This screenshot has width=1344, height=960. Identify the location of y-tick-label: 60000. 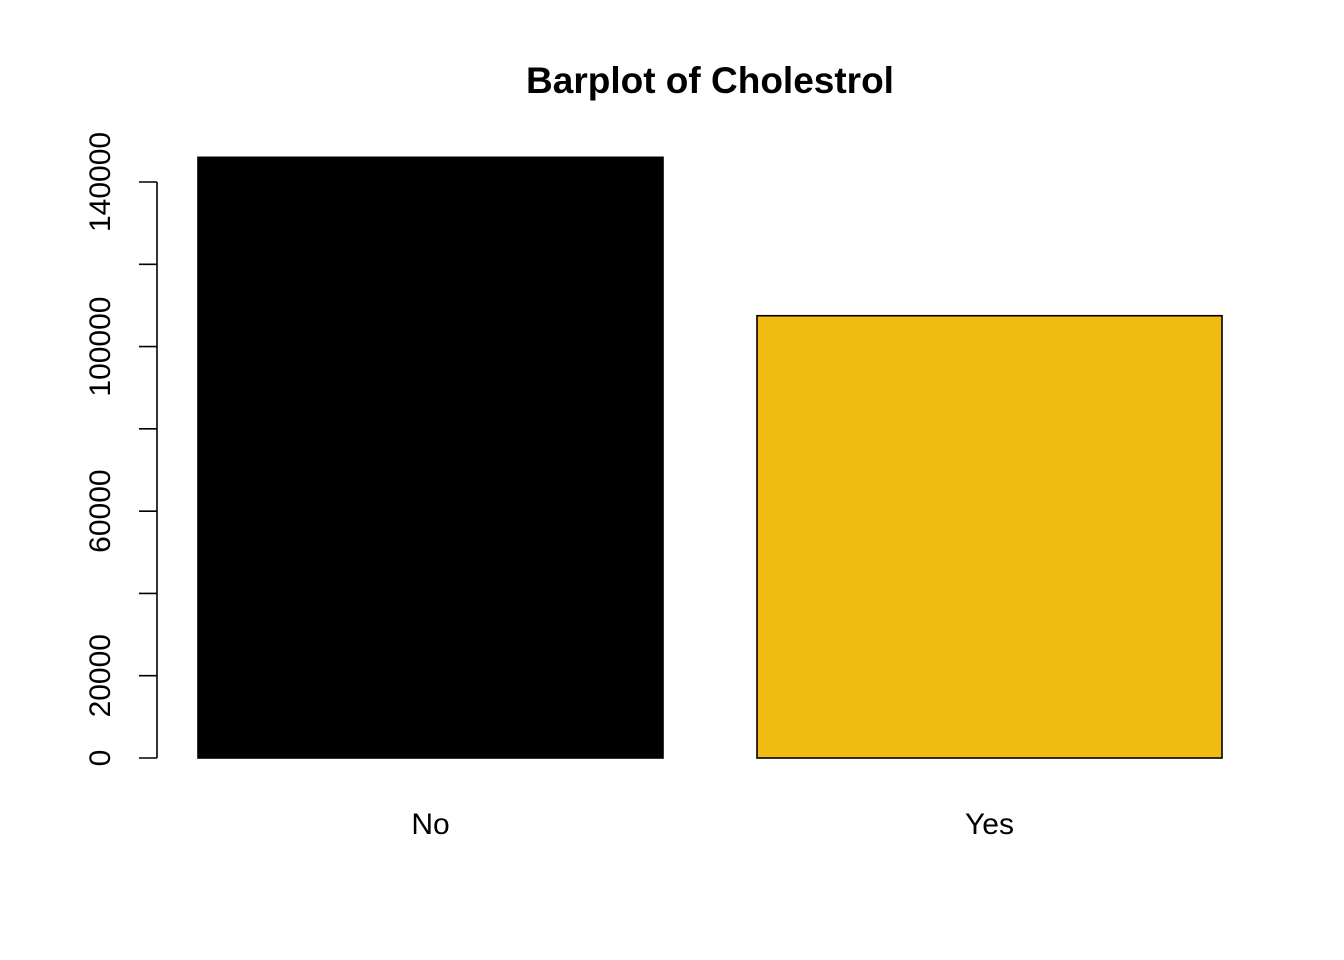
(100, 510).